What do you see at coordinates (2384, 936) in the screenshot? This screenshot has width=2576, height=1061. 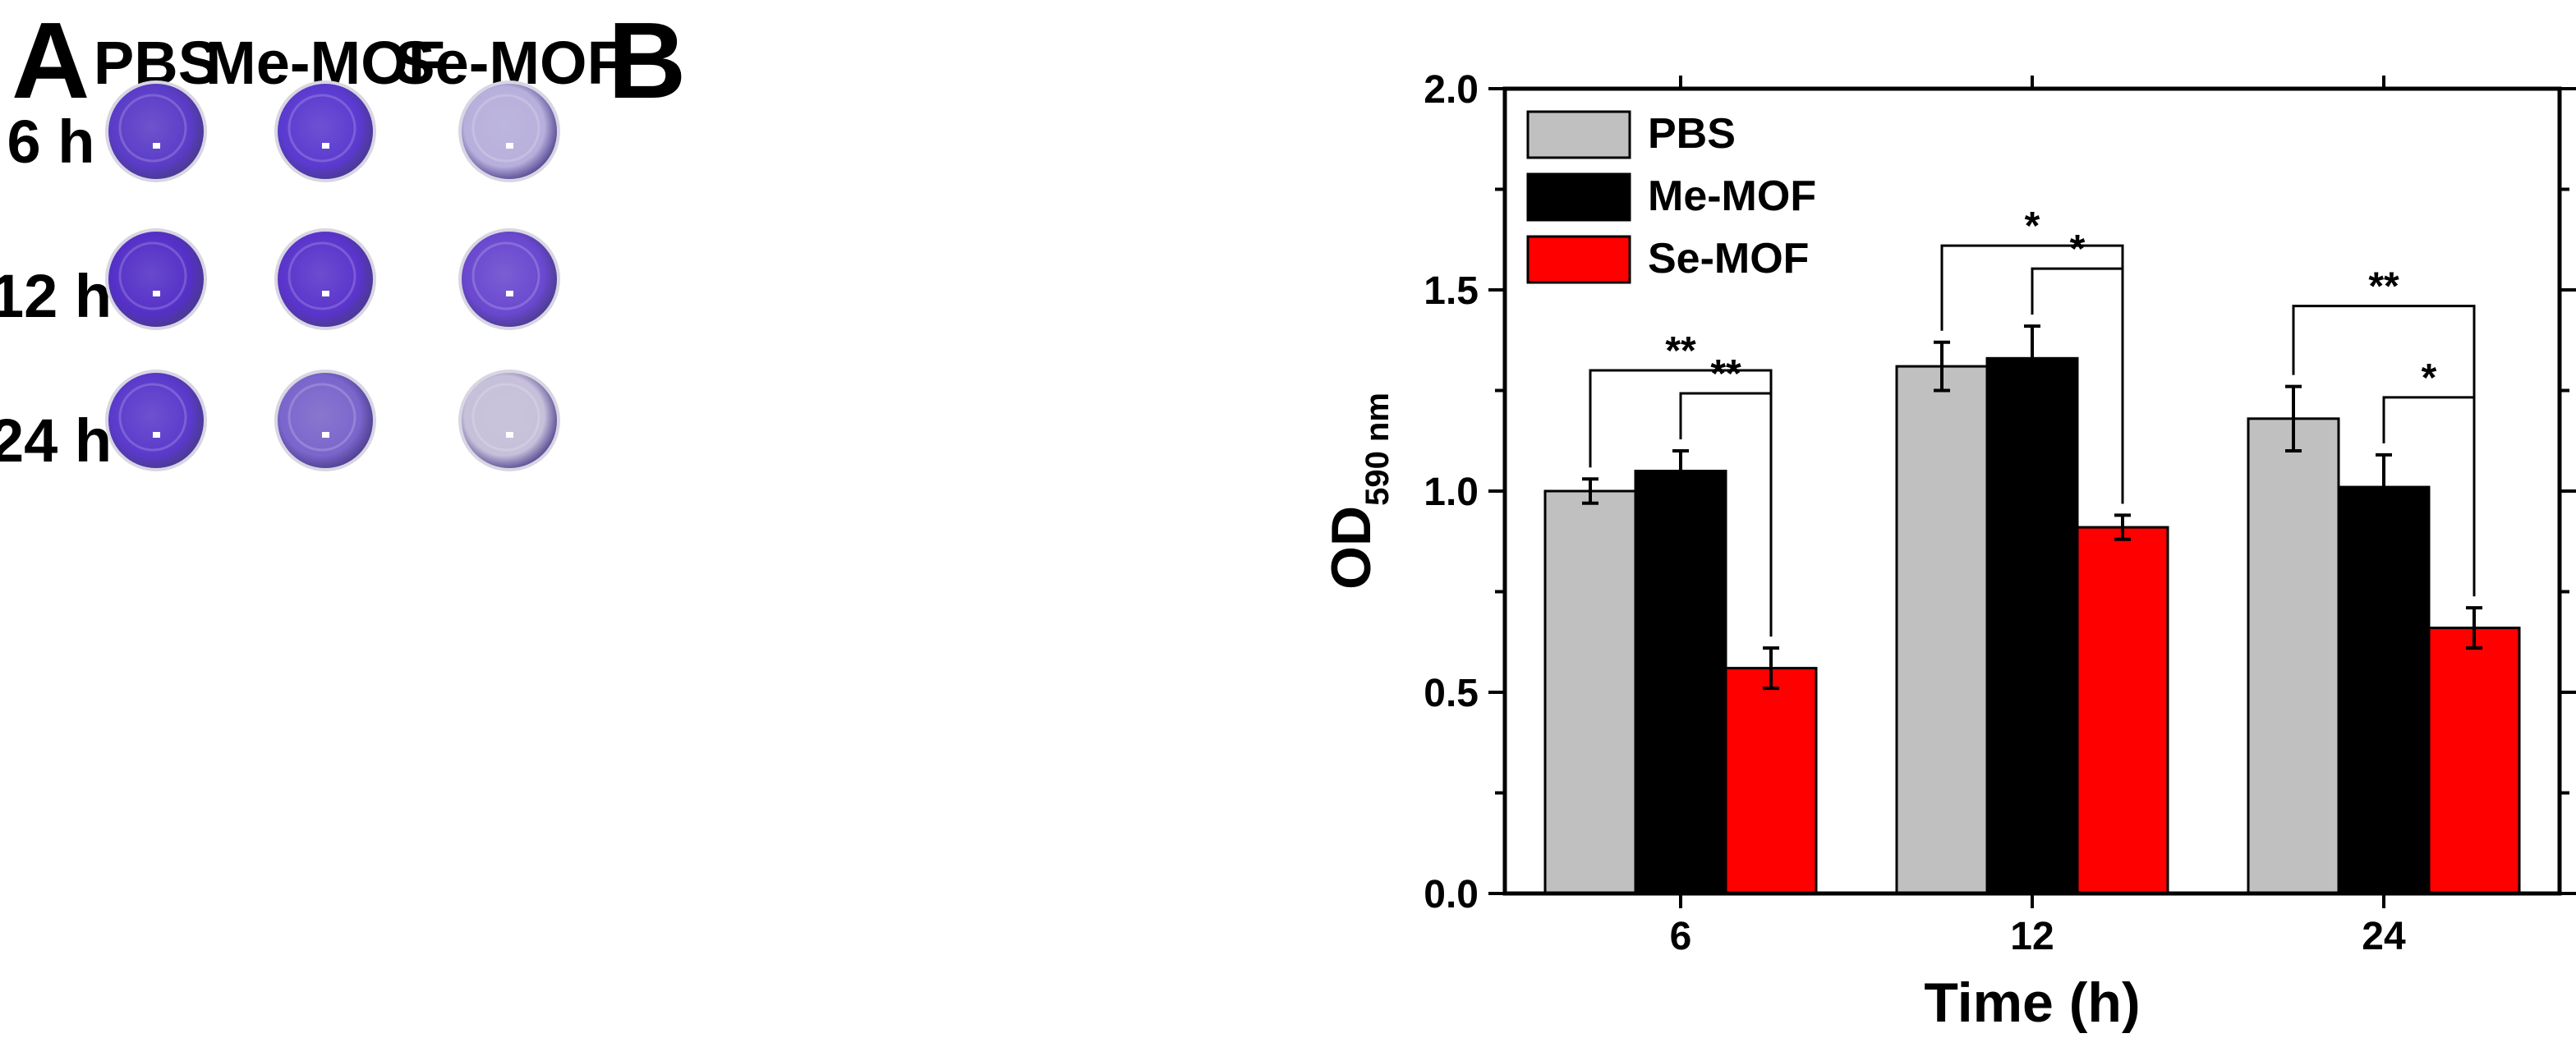 I see `x-tick-label: 24` at bounding box center [2384, 936].